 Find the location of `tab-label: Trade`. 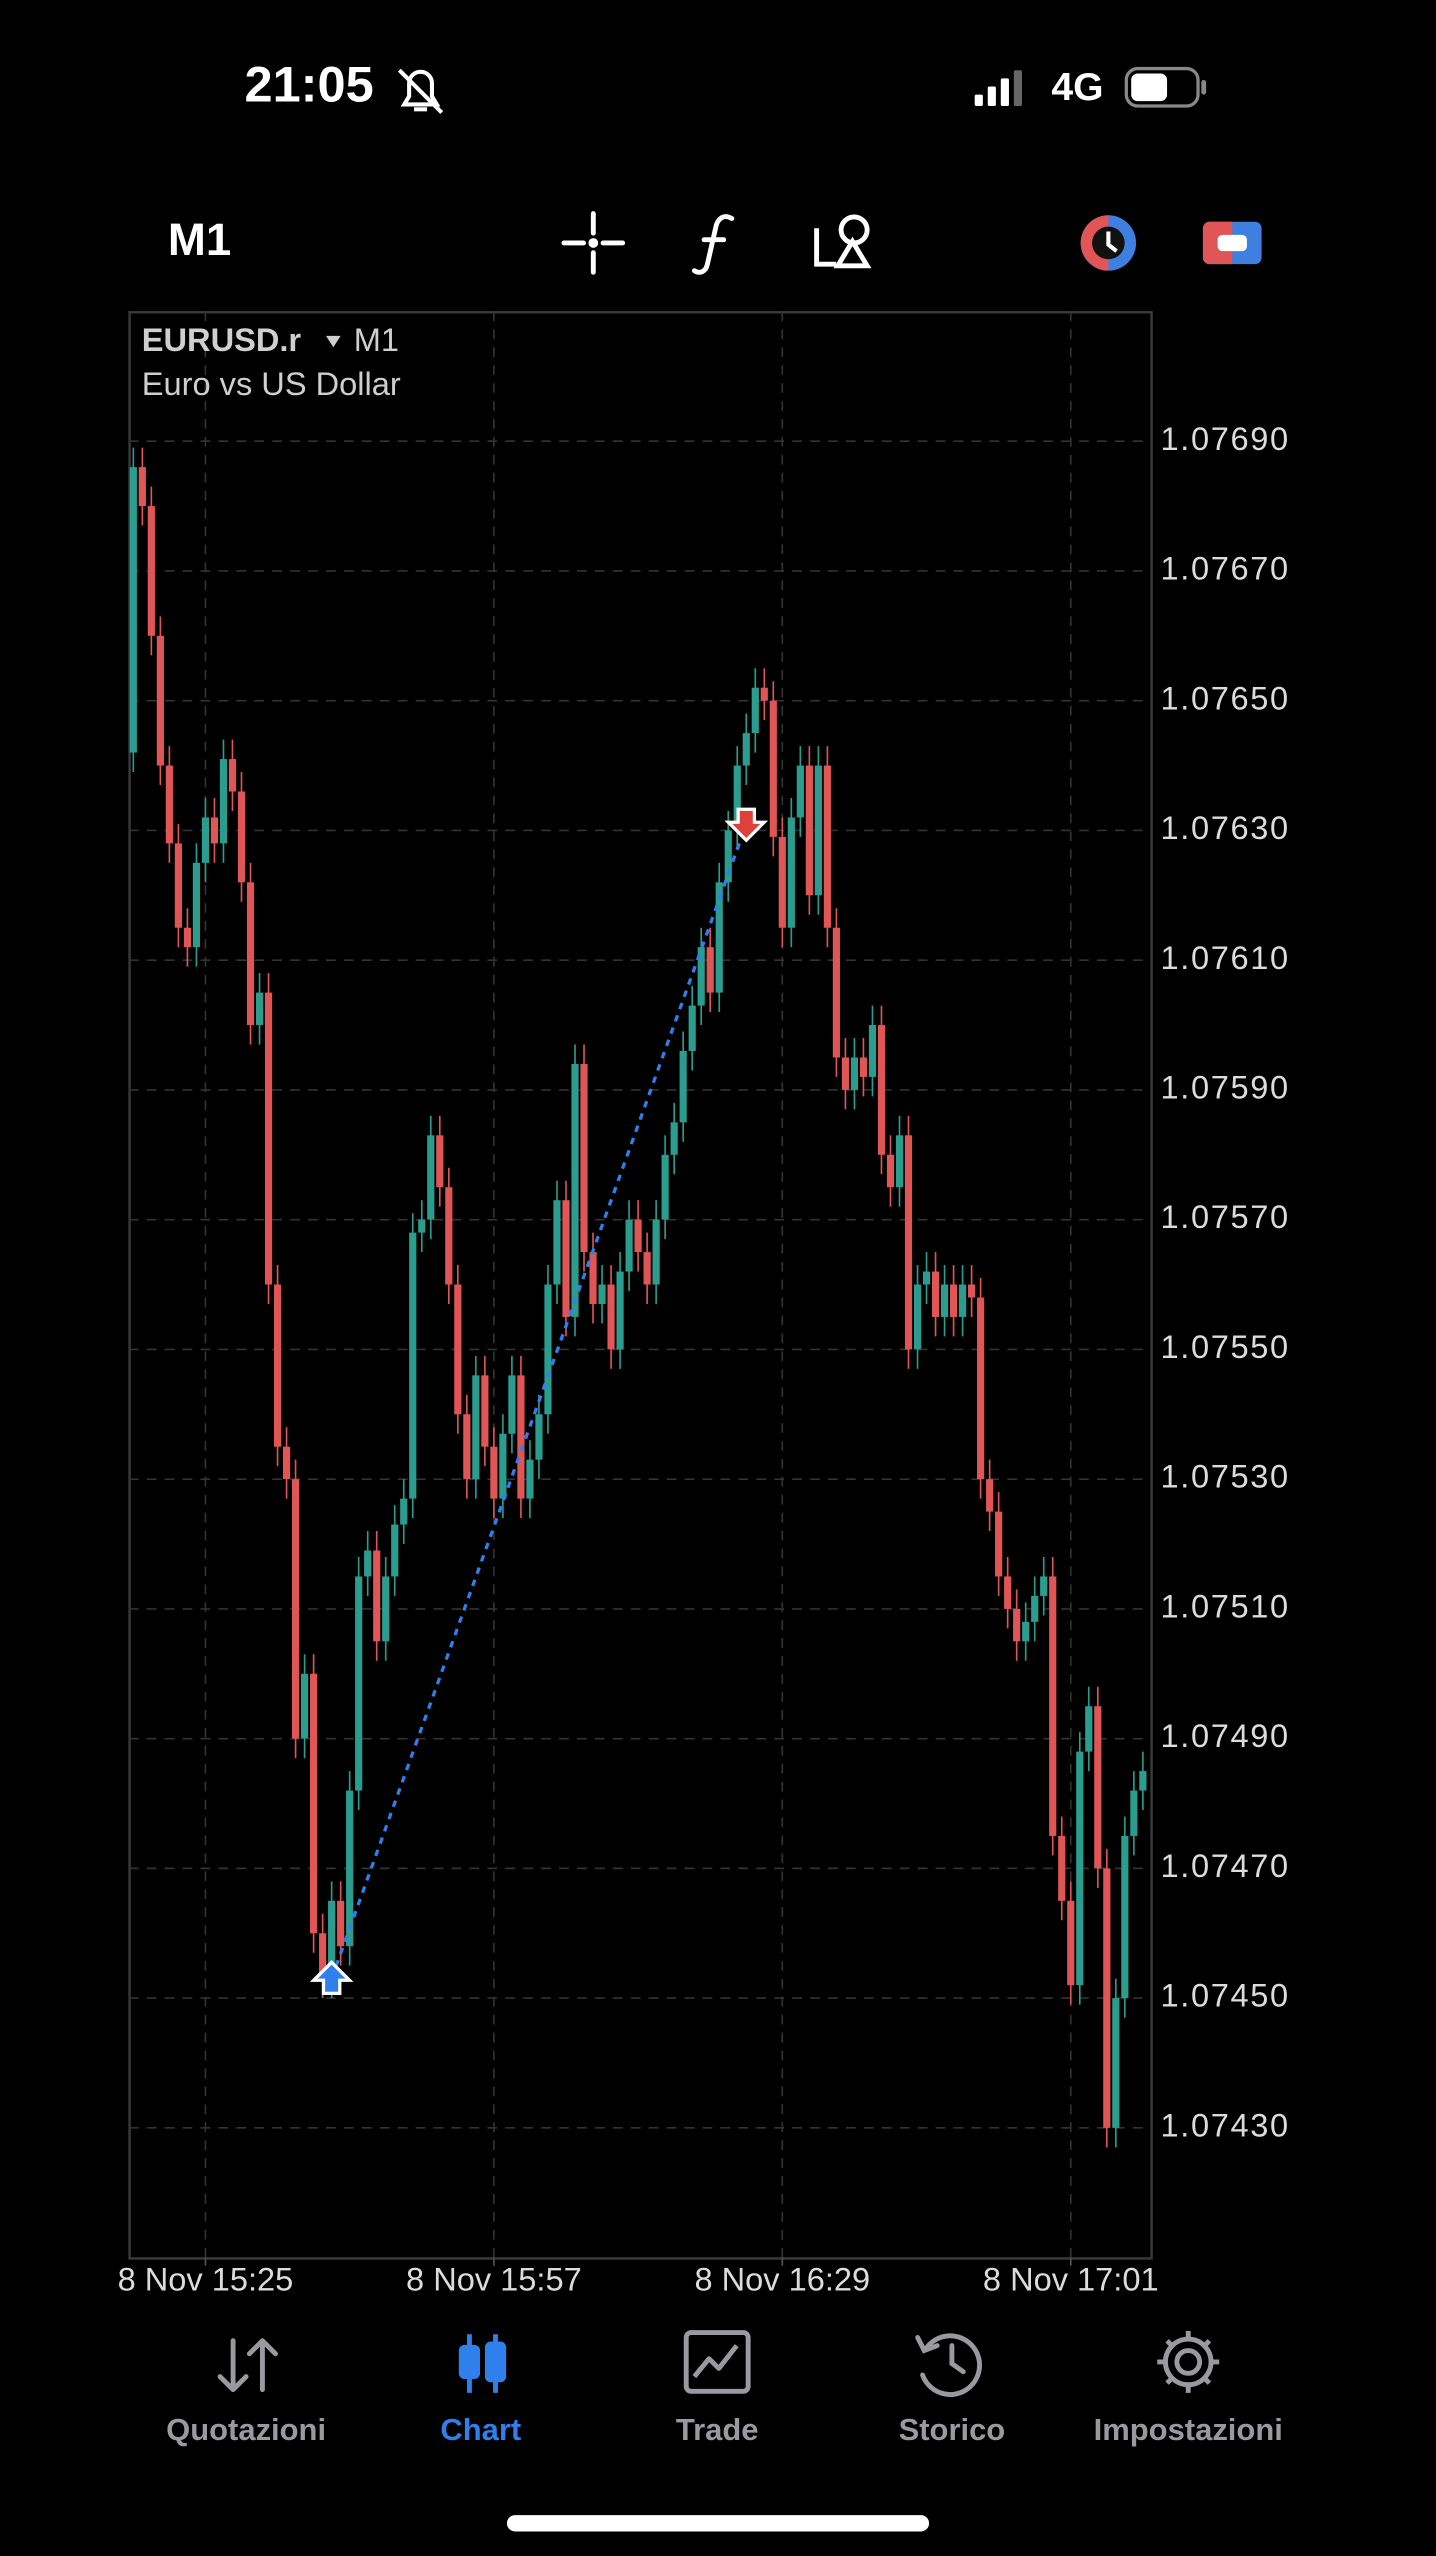

tab-label: Trade is located at coordinates (717, 2429).